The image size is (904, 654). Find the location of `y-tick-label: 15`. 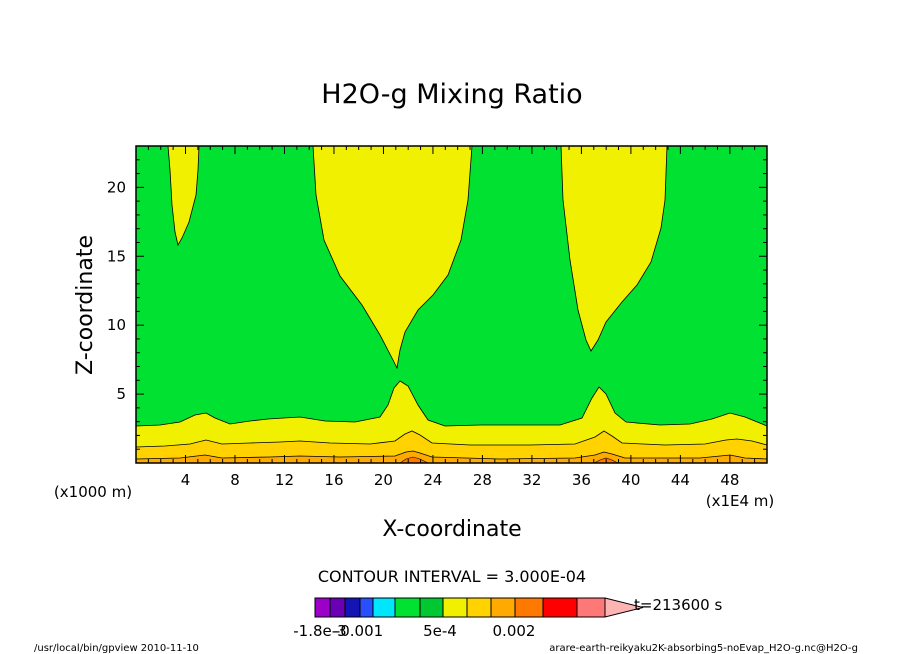

y-tick-label: 15 is located at coordinates (116, 256).